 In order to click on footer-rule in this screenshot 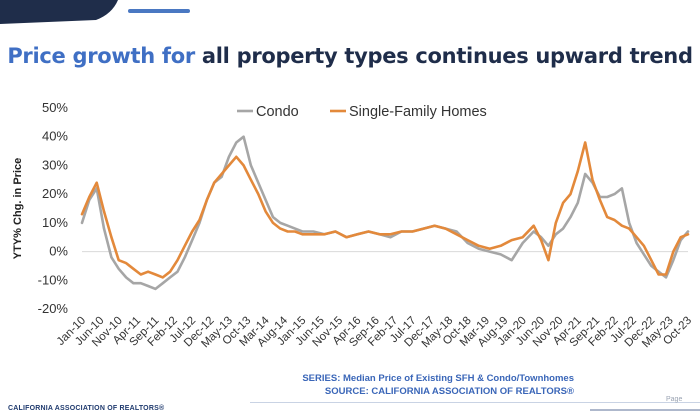, I will do `click(475, 402)`.